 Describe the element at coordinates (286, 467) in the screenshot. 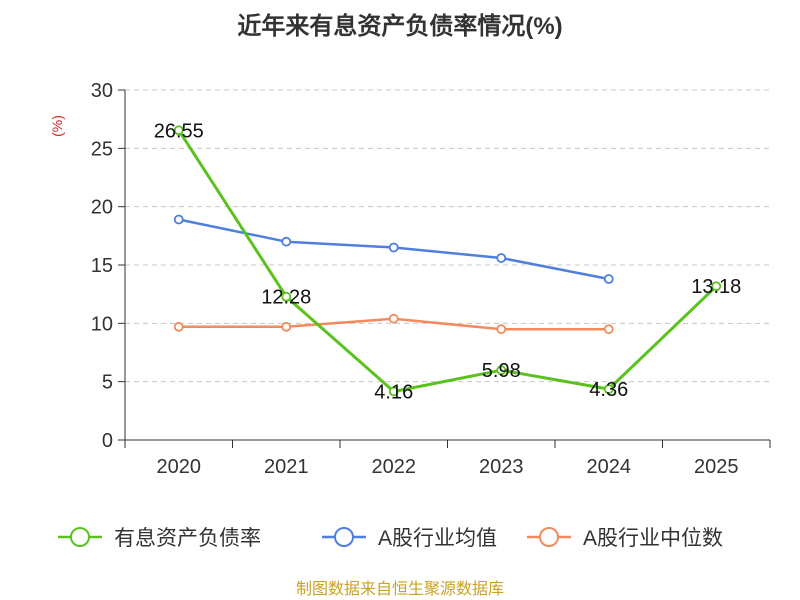

I see `x-tick-label: 2021` at that location.